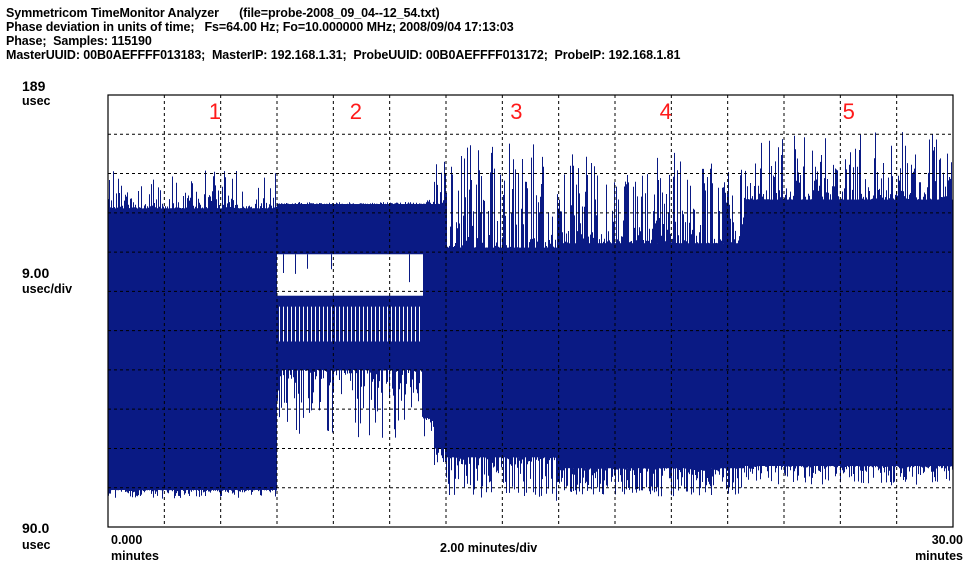  I want to click on segment-annotation-2: 2, so click(356, 111).